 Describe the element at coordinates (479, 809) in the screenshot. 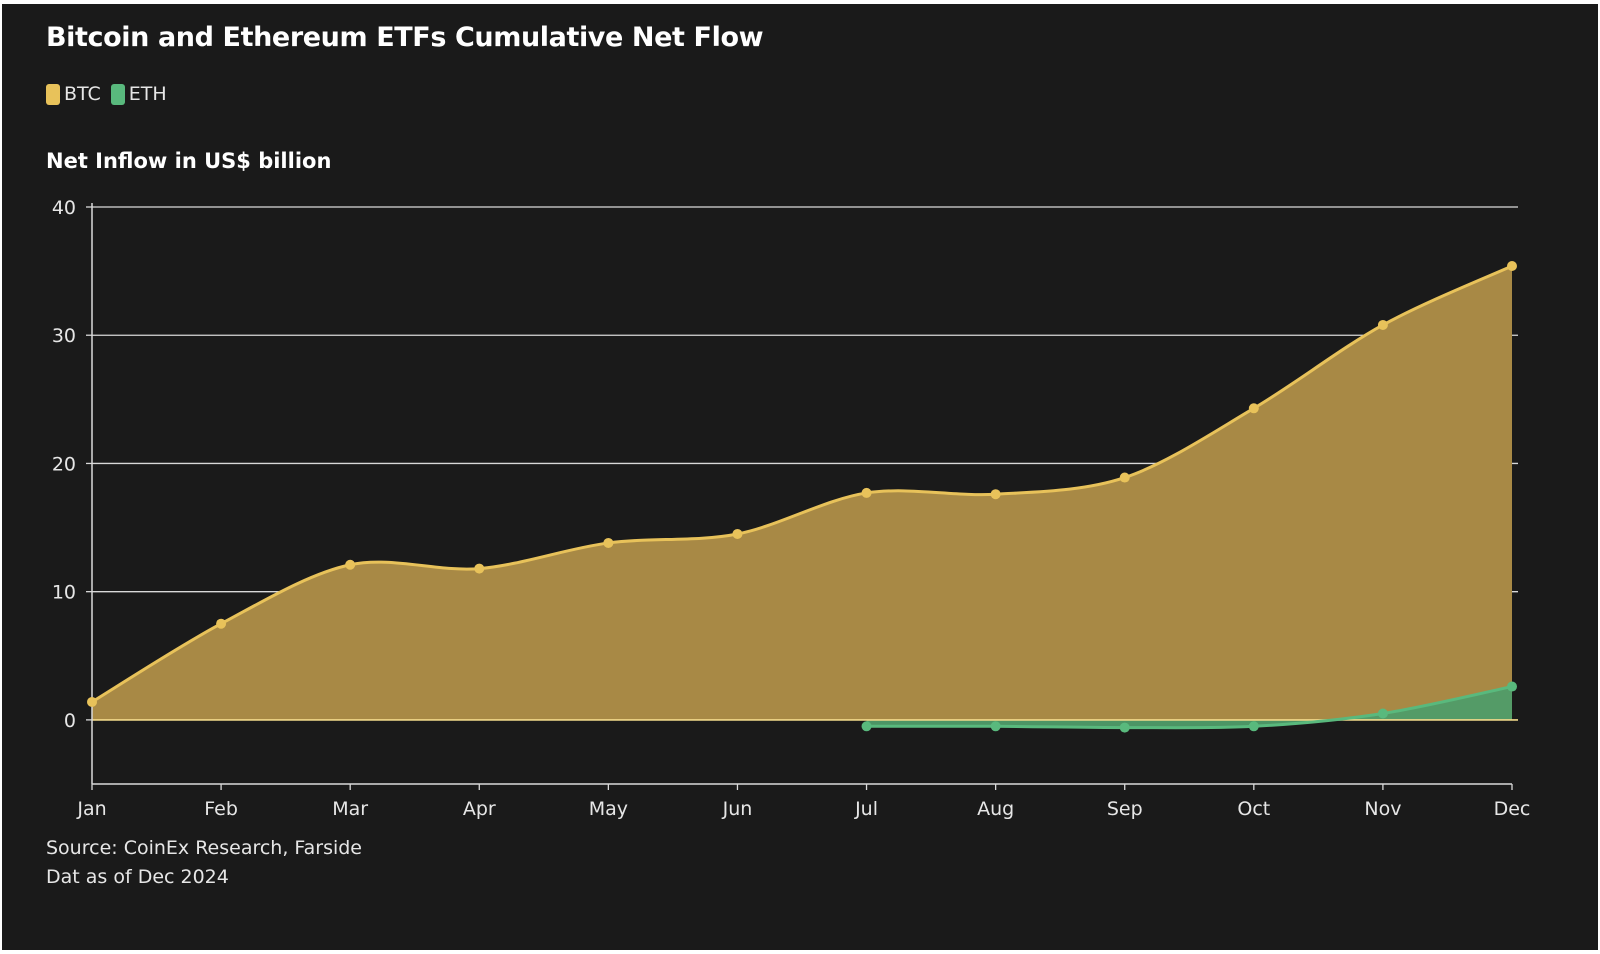

I see `x-tick-label-apr: Apr` at that location.